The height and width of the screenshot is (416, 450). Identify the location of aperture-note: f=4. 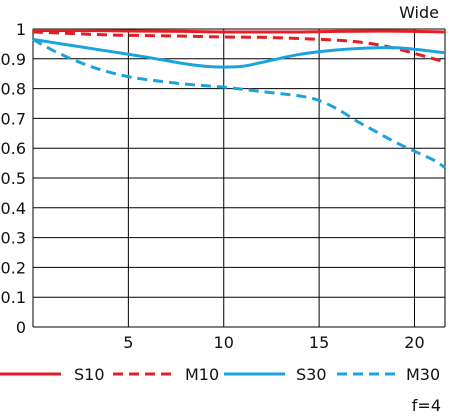
(426, 405).